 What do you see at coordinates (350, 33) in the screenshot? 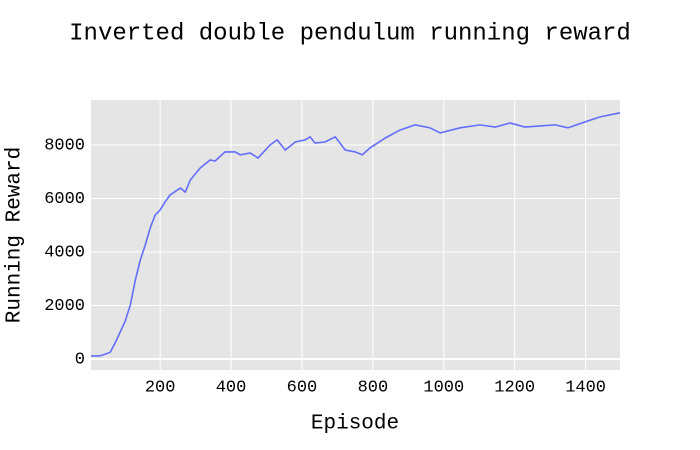
I see `chart-title: Inverted double pendulum running reward` at bounding box center [350, 33].